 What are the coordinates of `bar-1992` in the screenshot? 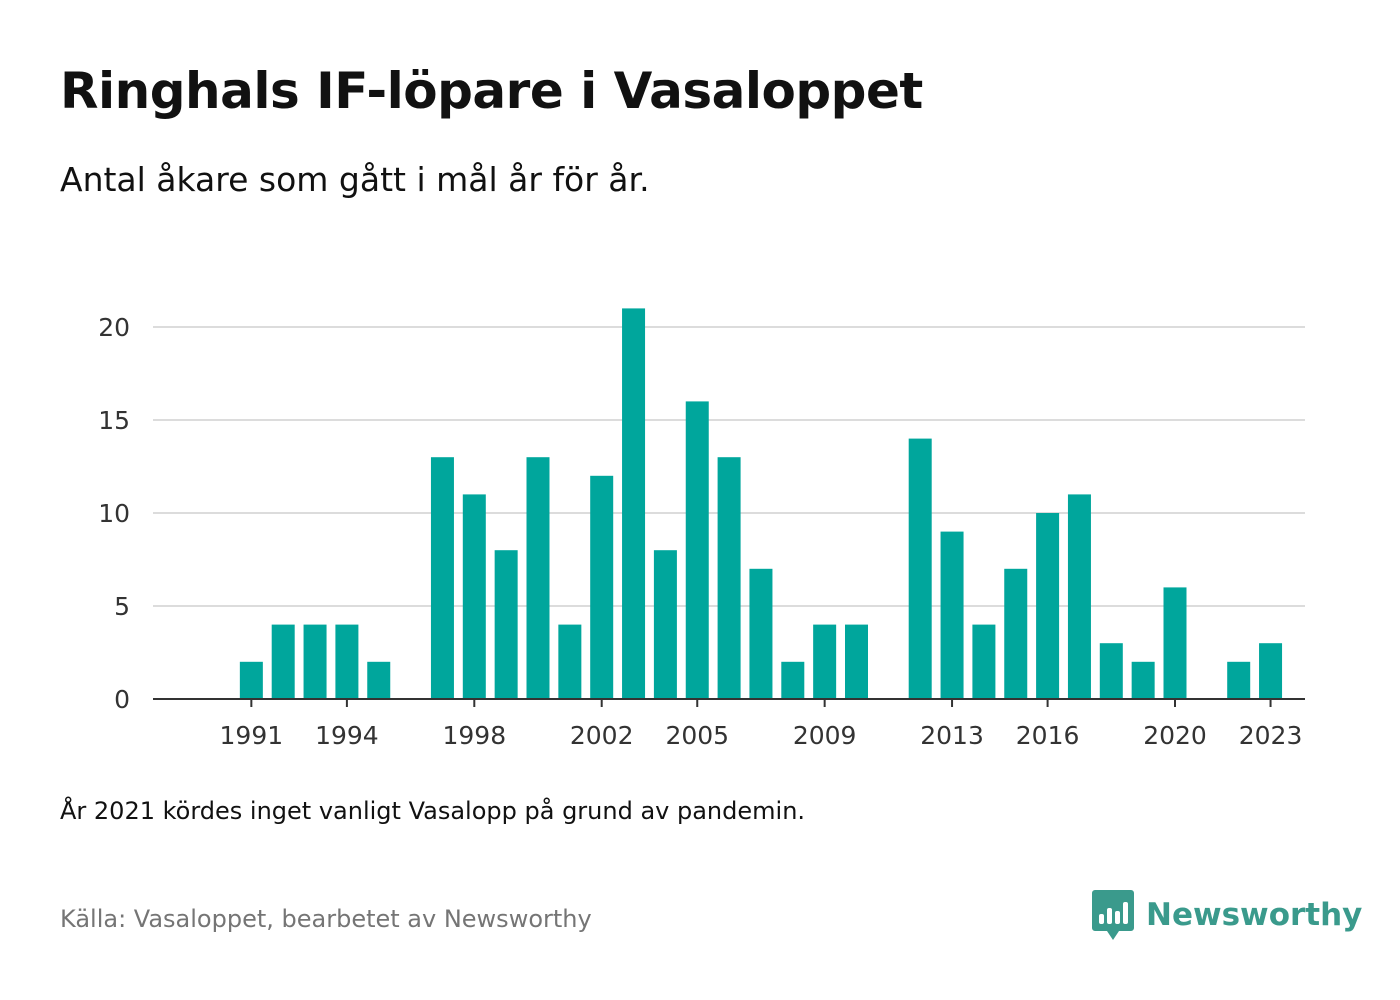 It's located at (283, 661).